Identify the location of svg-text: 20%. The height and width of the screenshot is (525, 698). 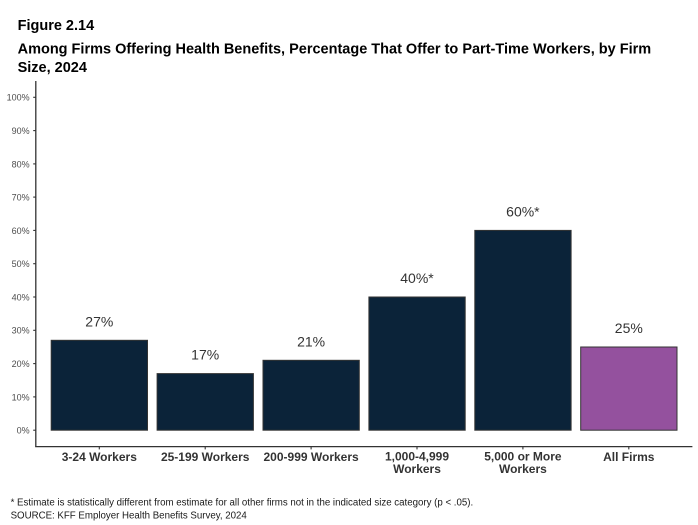
(21, 364).